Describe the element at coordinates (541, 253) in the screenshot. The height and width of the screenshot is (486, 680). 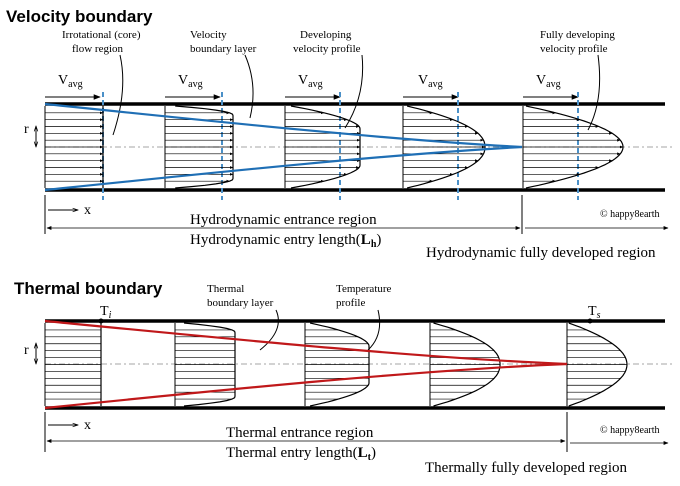
I see `hydrodynamic-fully-developed-label: Hydrodynamic fully developed region` at that location.